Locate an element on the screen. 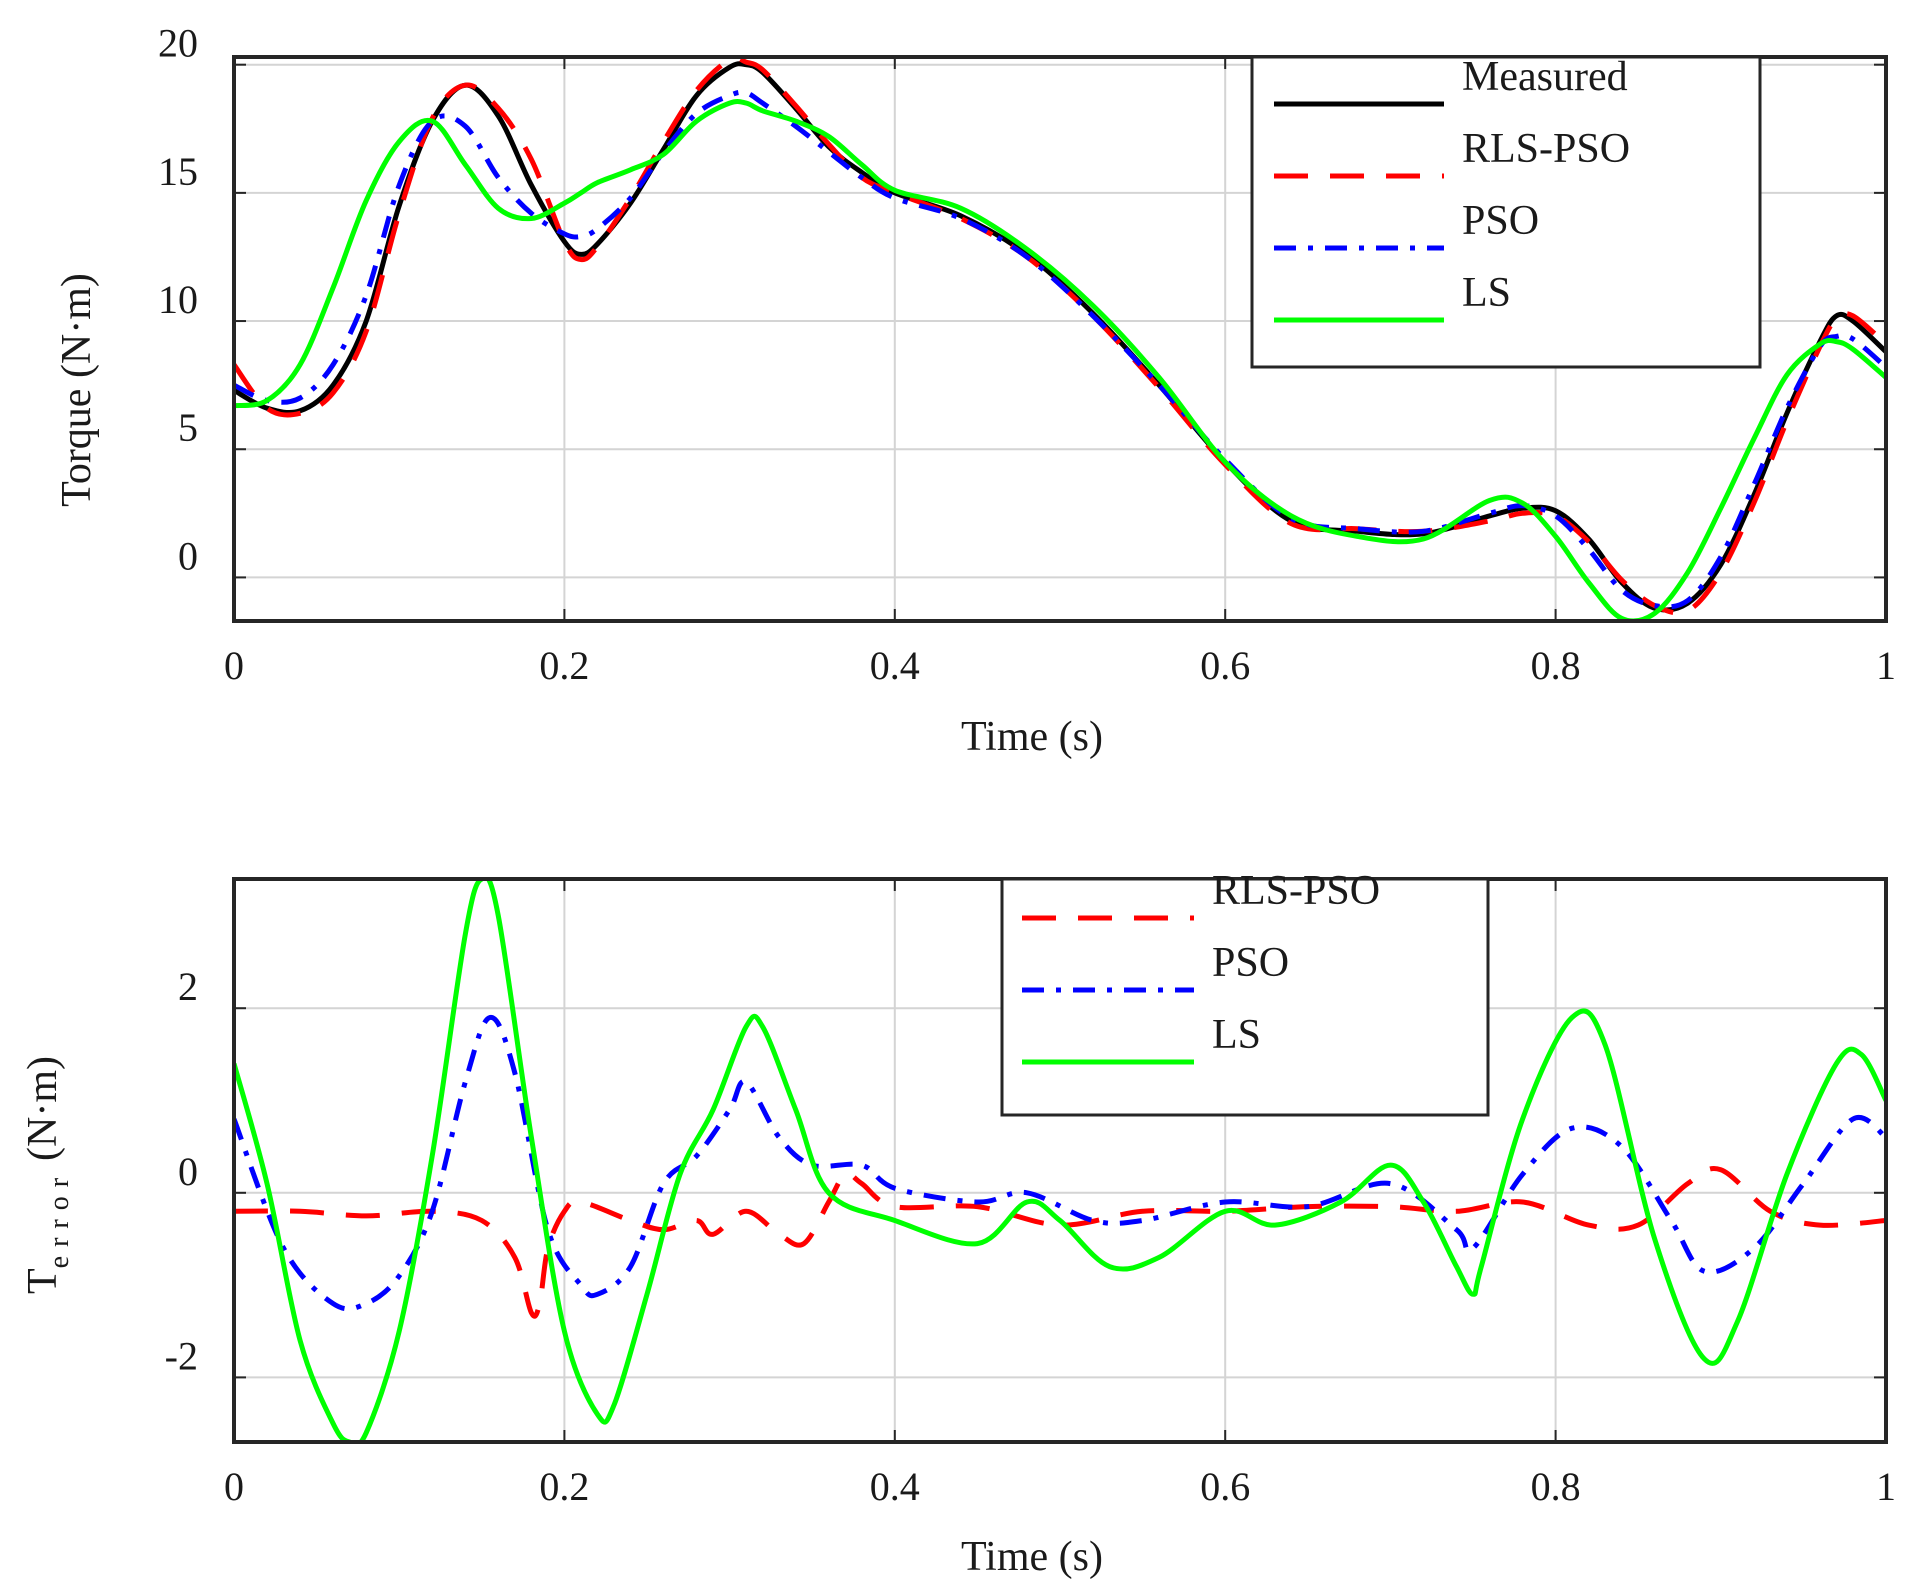 Image resolution: width=1914 pixels, height=1590 pixels. torque-x-tick-label: 0.8 is located at coordinates (1556, 665).